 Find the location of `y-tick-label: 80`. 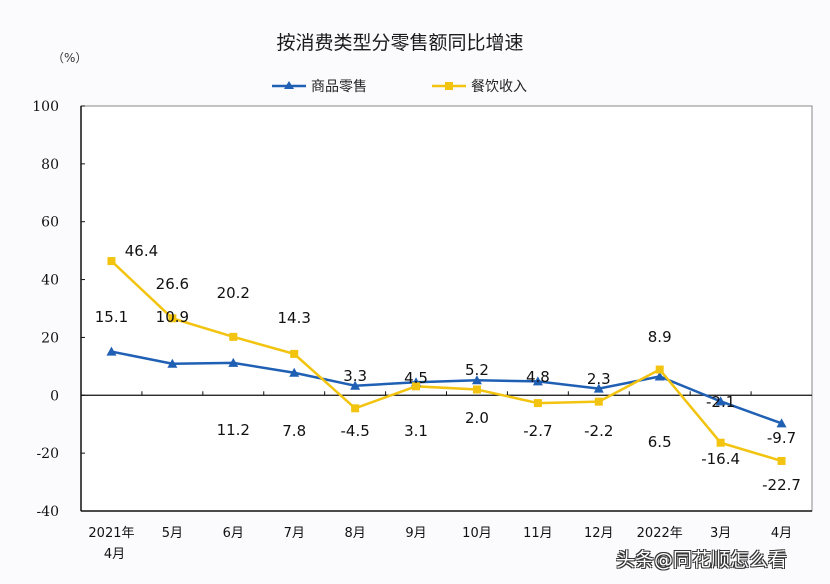

y-tick-label: 80 is located at coordinates (50, 165).